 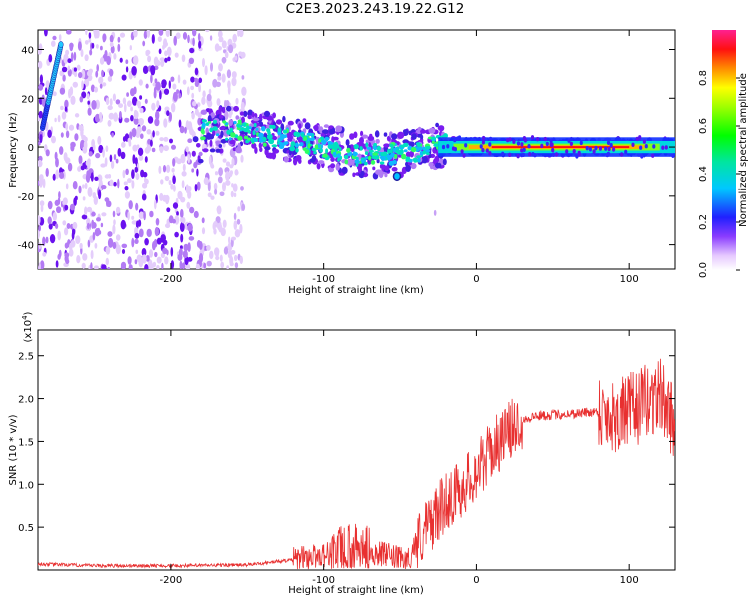 What do you see at coordinates (375, 9) in the screenshot?
I see `figure-title: C2E3.2023.243.19.22.G12` at bounding box center [375, 9].